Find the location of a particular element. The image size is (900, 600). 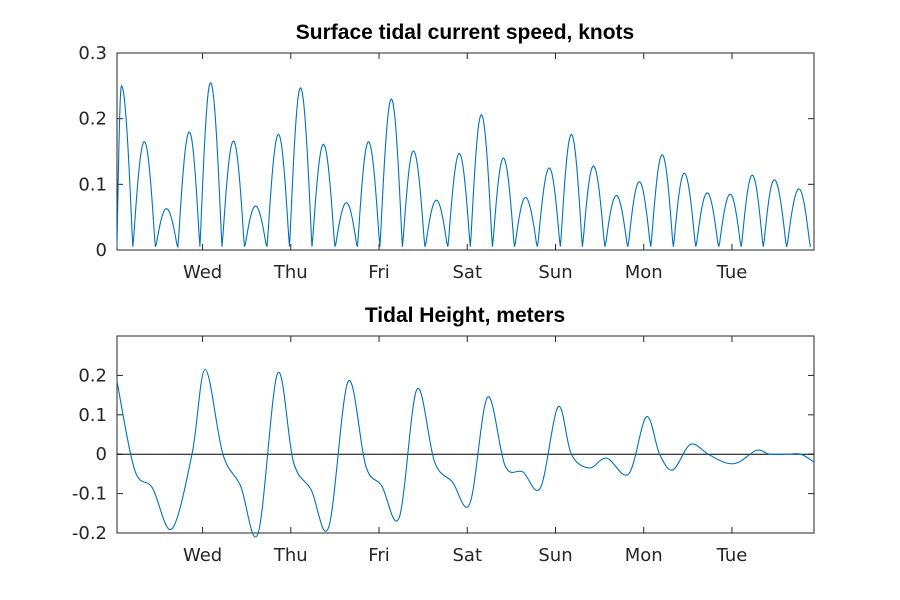

top-x-tick-label: Wed is located at coordinates (202, 272).